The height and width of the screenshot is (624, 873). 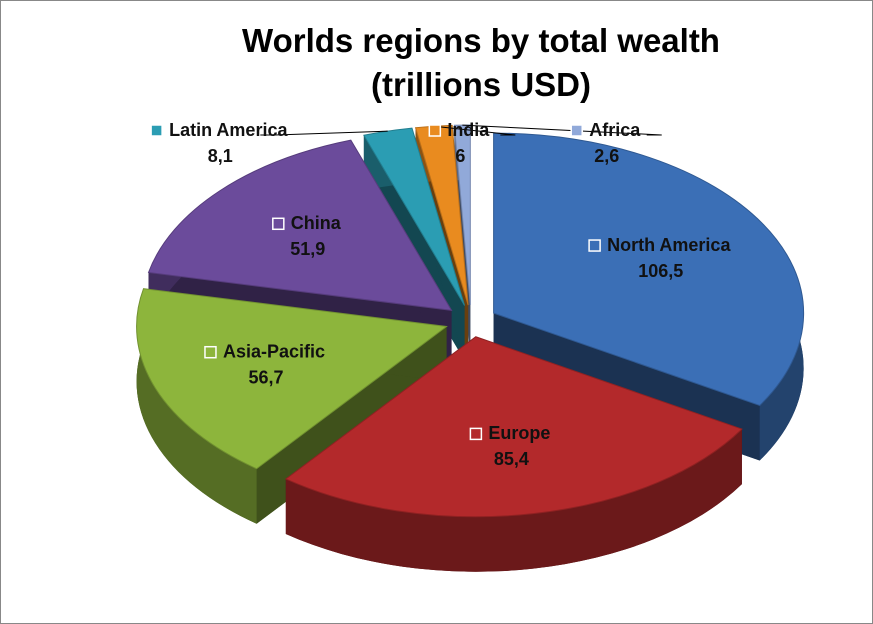 What do you see at coordinates (511, 459) in the screenshot?
I see `data-label-value: 85,4` at bounding box center [511, 459].